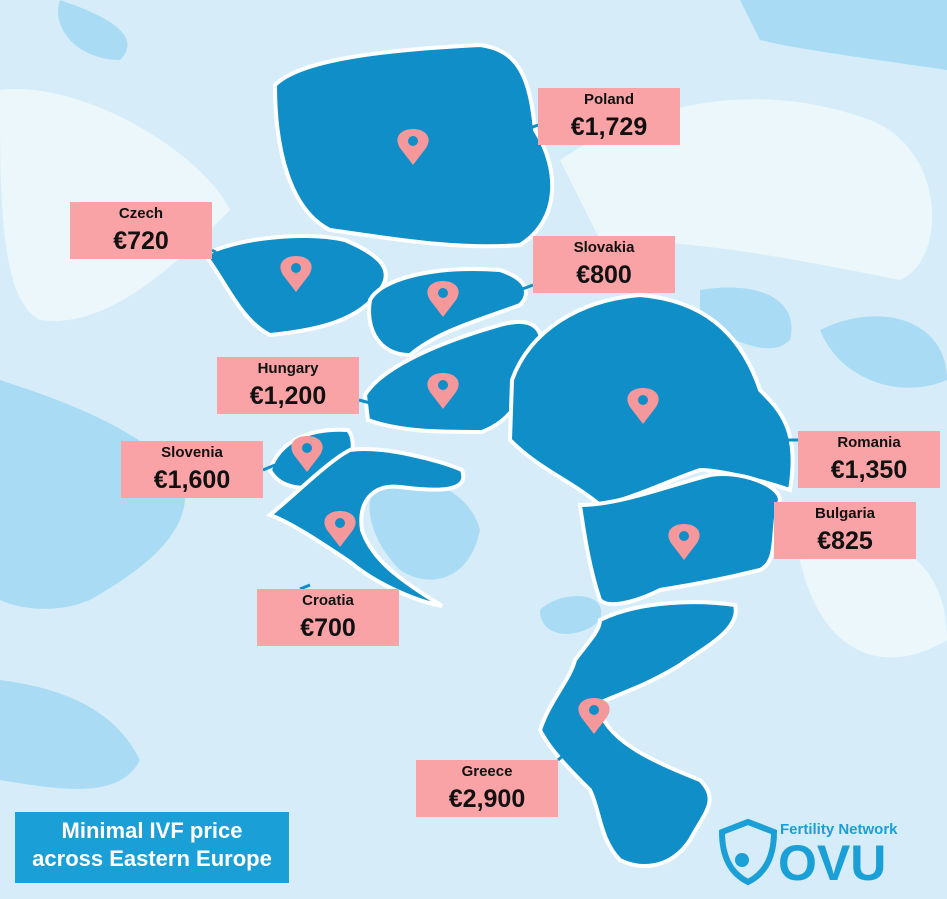  What do you see at coordinates (832, 863) in the screenshot?
I see `logo-name: OVU` at bounding box center [832, 863].